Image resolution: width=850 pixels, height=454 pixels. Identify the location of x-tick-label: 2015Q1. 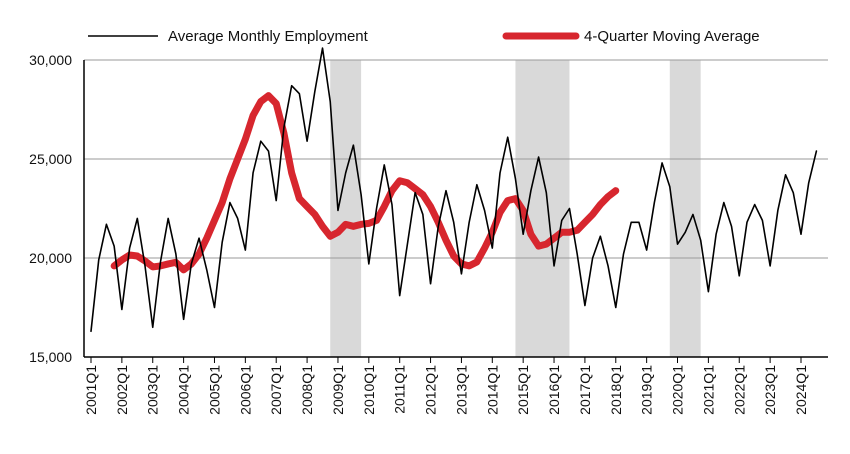
(523, 390).